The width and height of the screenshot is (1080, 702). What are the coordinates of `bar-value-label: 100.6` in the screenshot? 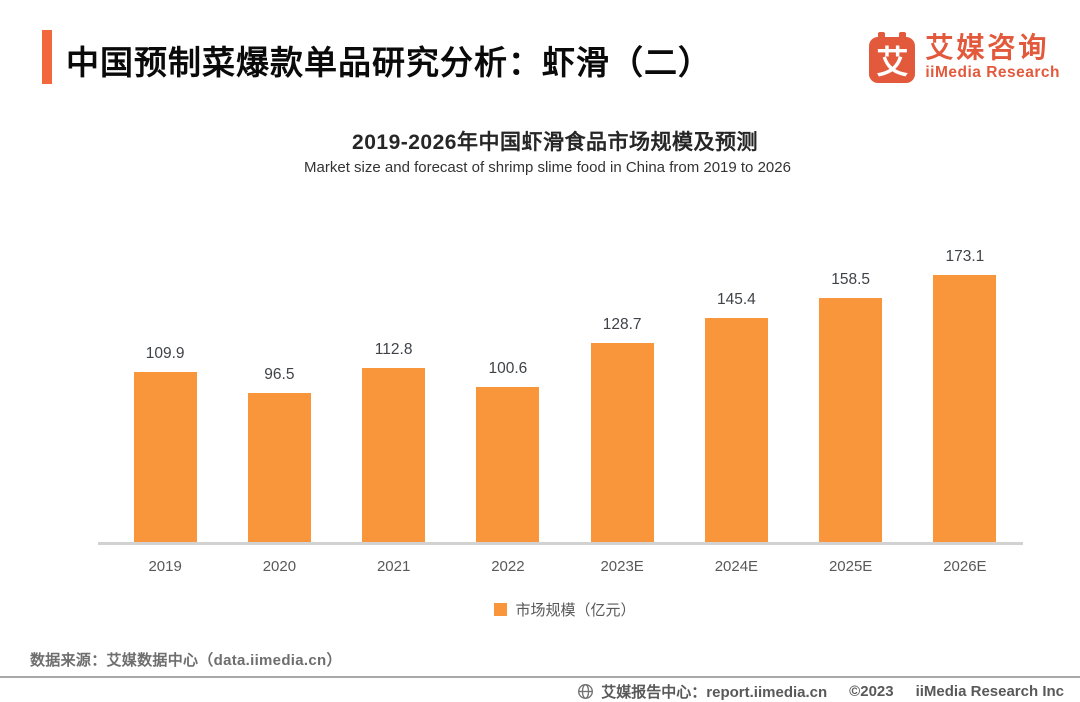 It's located at (508, 368).